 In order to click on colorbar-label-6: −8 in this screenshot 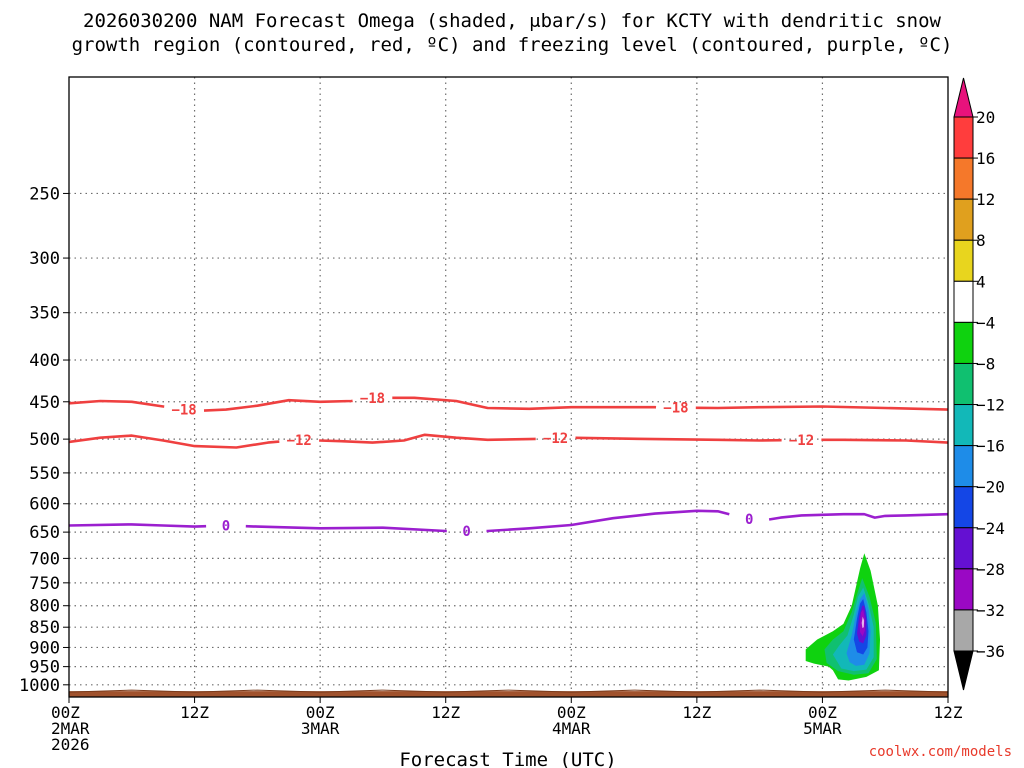, I will do `click(985, 363)`.